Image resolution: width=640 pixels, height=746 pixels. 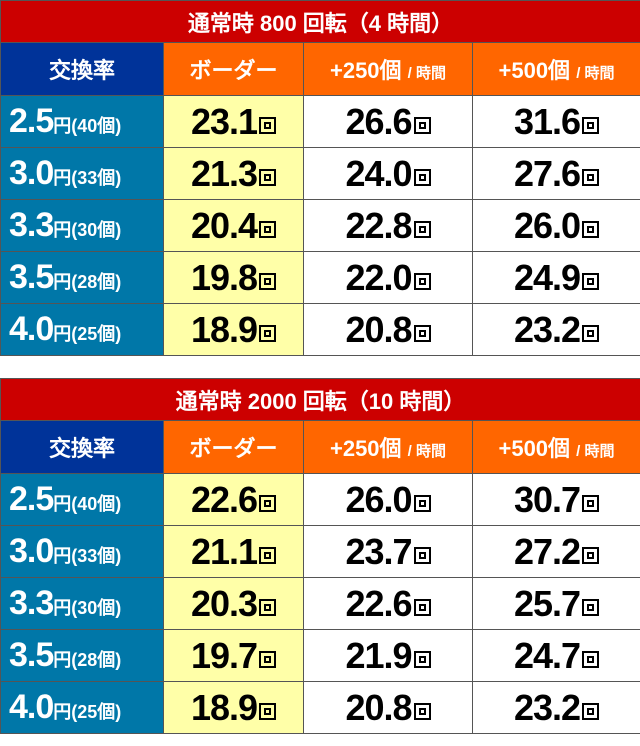 I want to click on rate-value: 3.3, so click(x=31, y=603).